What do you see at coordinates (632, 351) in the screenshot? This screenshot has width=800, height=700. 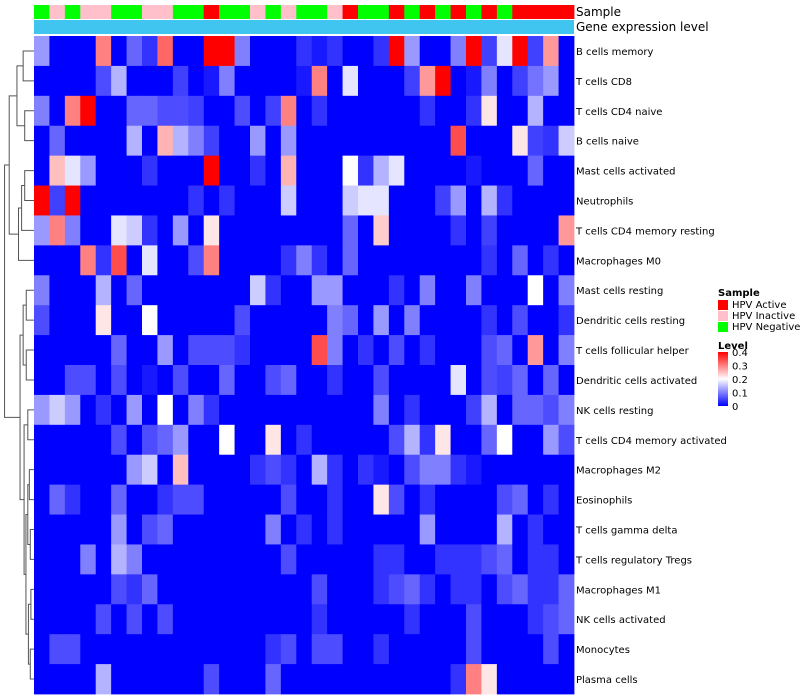 I see `row-label: T cells follicular helper` at bounding box center [632, 351].